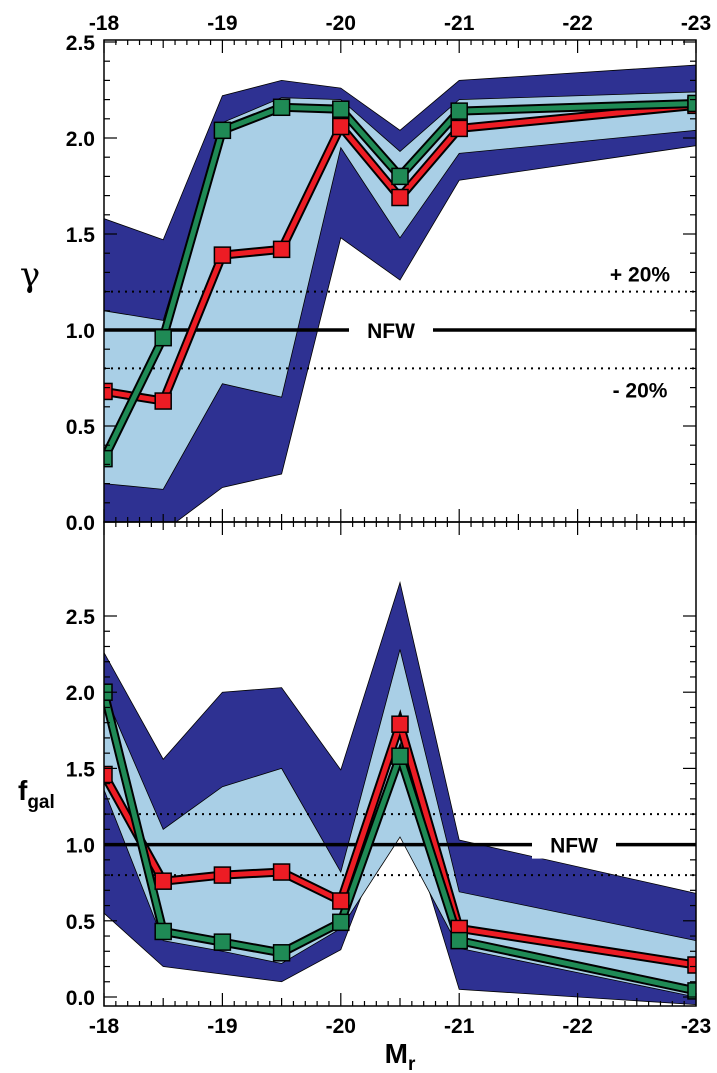 This screenshot has height=1073, width=717. I want to click on fgal-axis-label-main: f, so click(23, 790).